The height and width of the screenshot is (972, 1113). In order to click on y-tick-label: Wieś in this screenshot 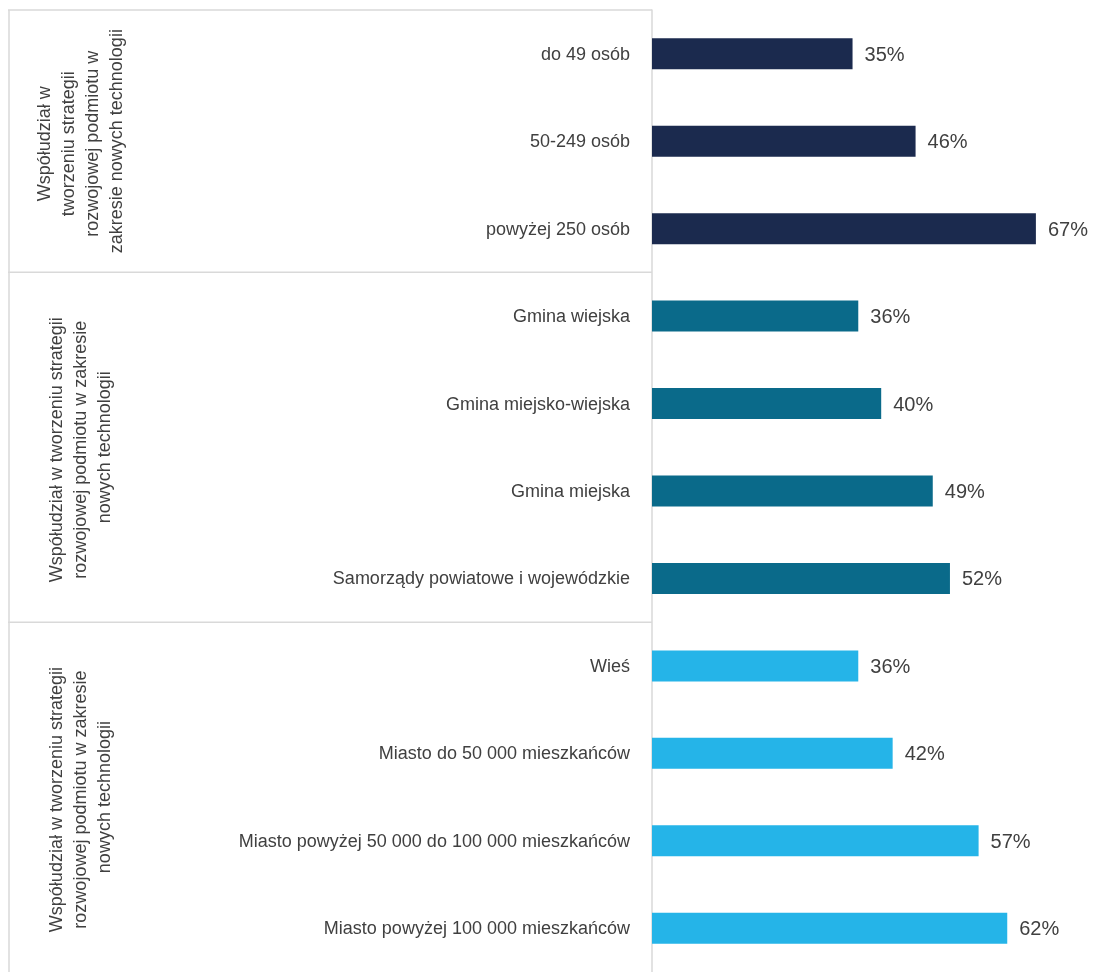, I will do `click(610, 665)`.